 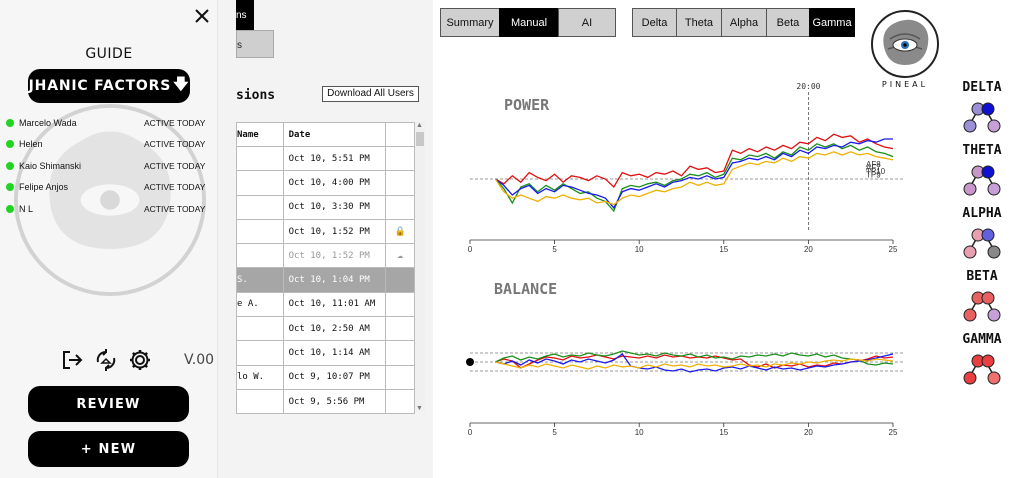 What do you see at coordinates (181, 83) in the screenshot?
I see `arrow-down-icon: 🡇` at bounding box center [181, 83].